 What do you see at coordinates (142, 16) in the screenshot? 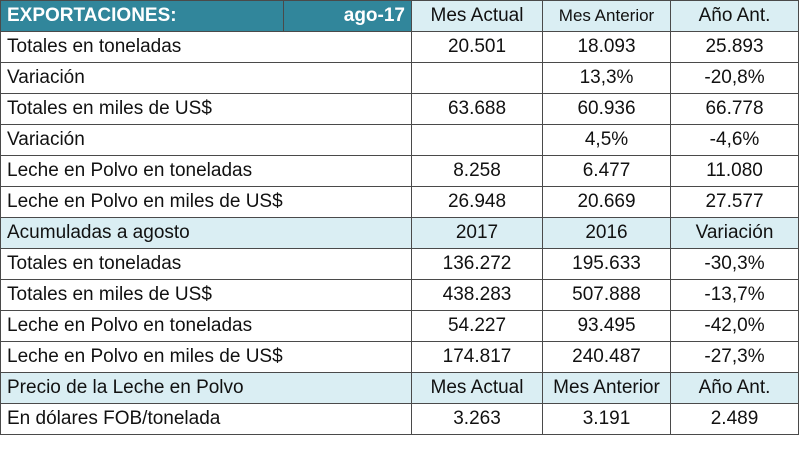
I see `table-title: EXPORTACIONES:` at bounding box center [142, 16].